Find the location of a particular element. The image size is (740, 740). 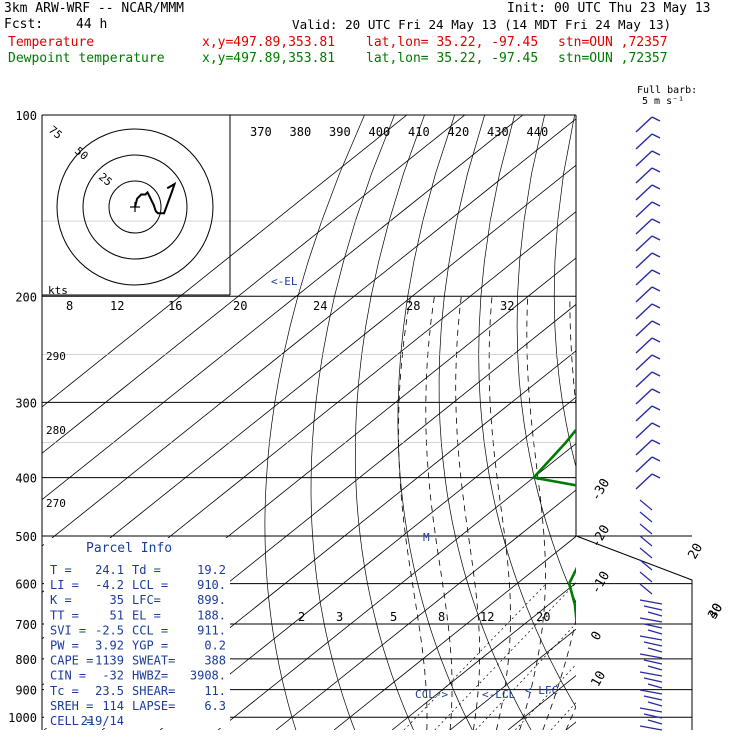

parcel-info-value: 1139 is located at coordinates (109, 661).